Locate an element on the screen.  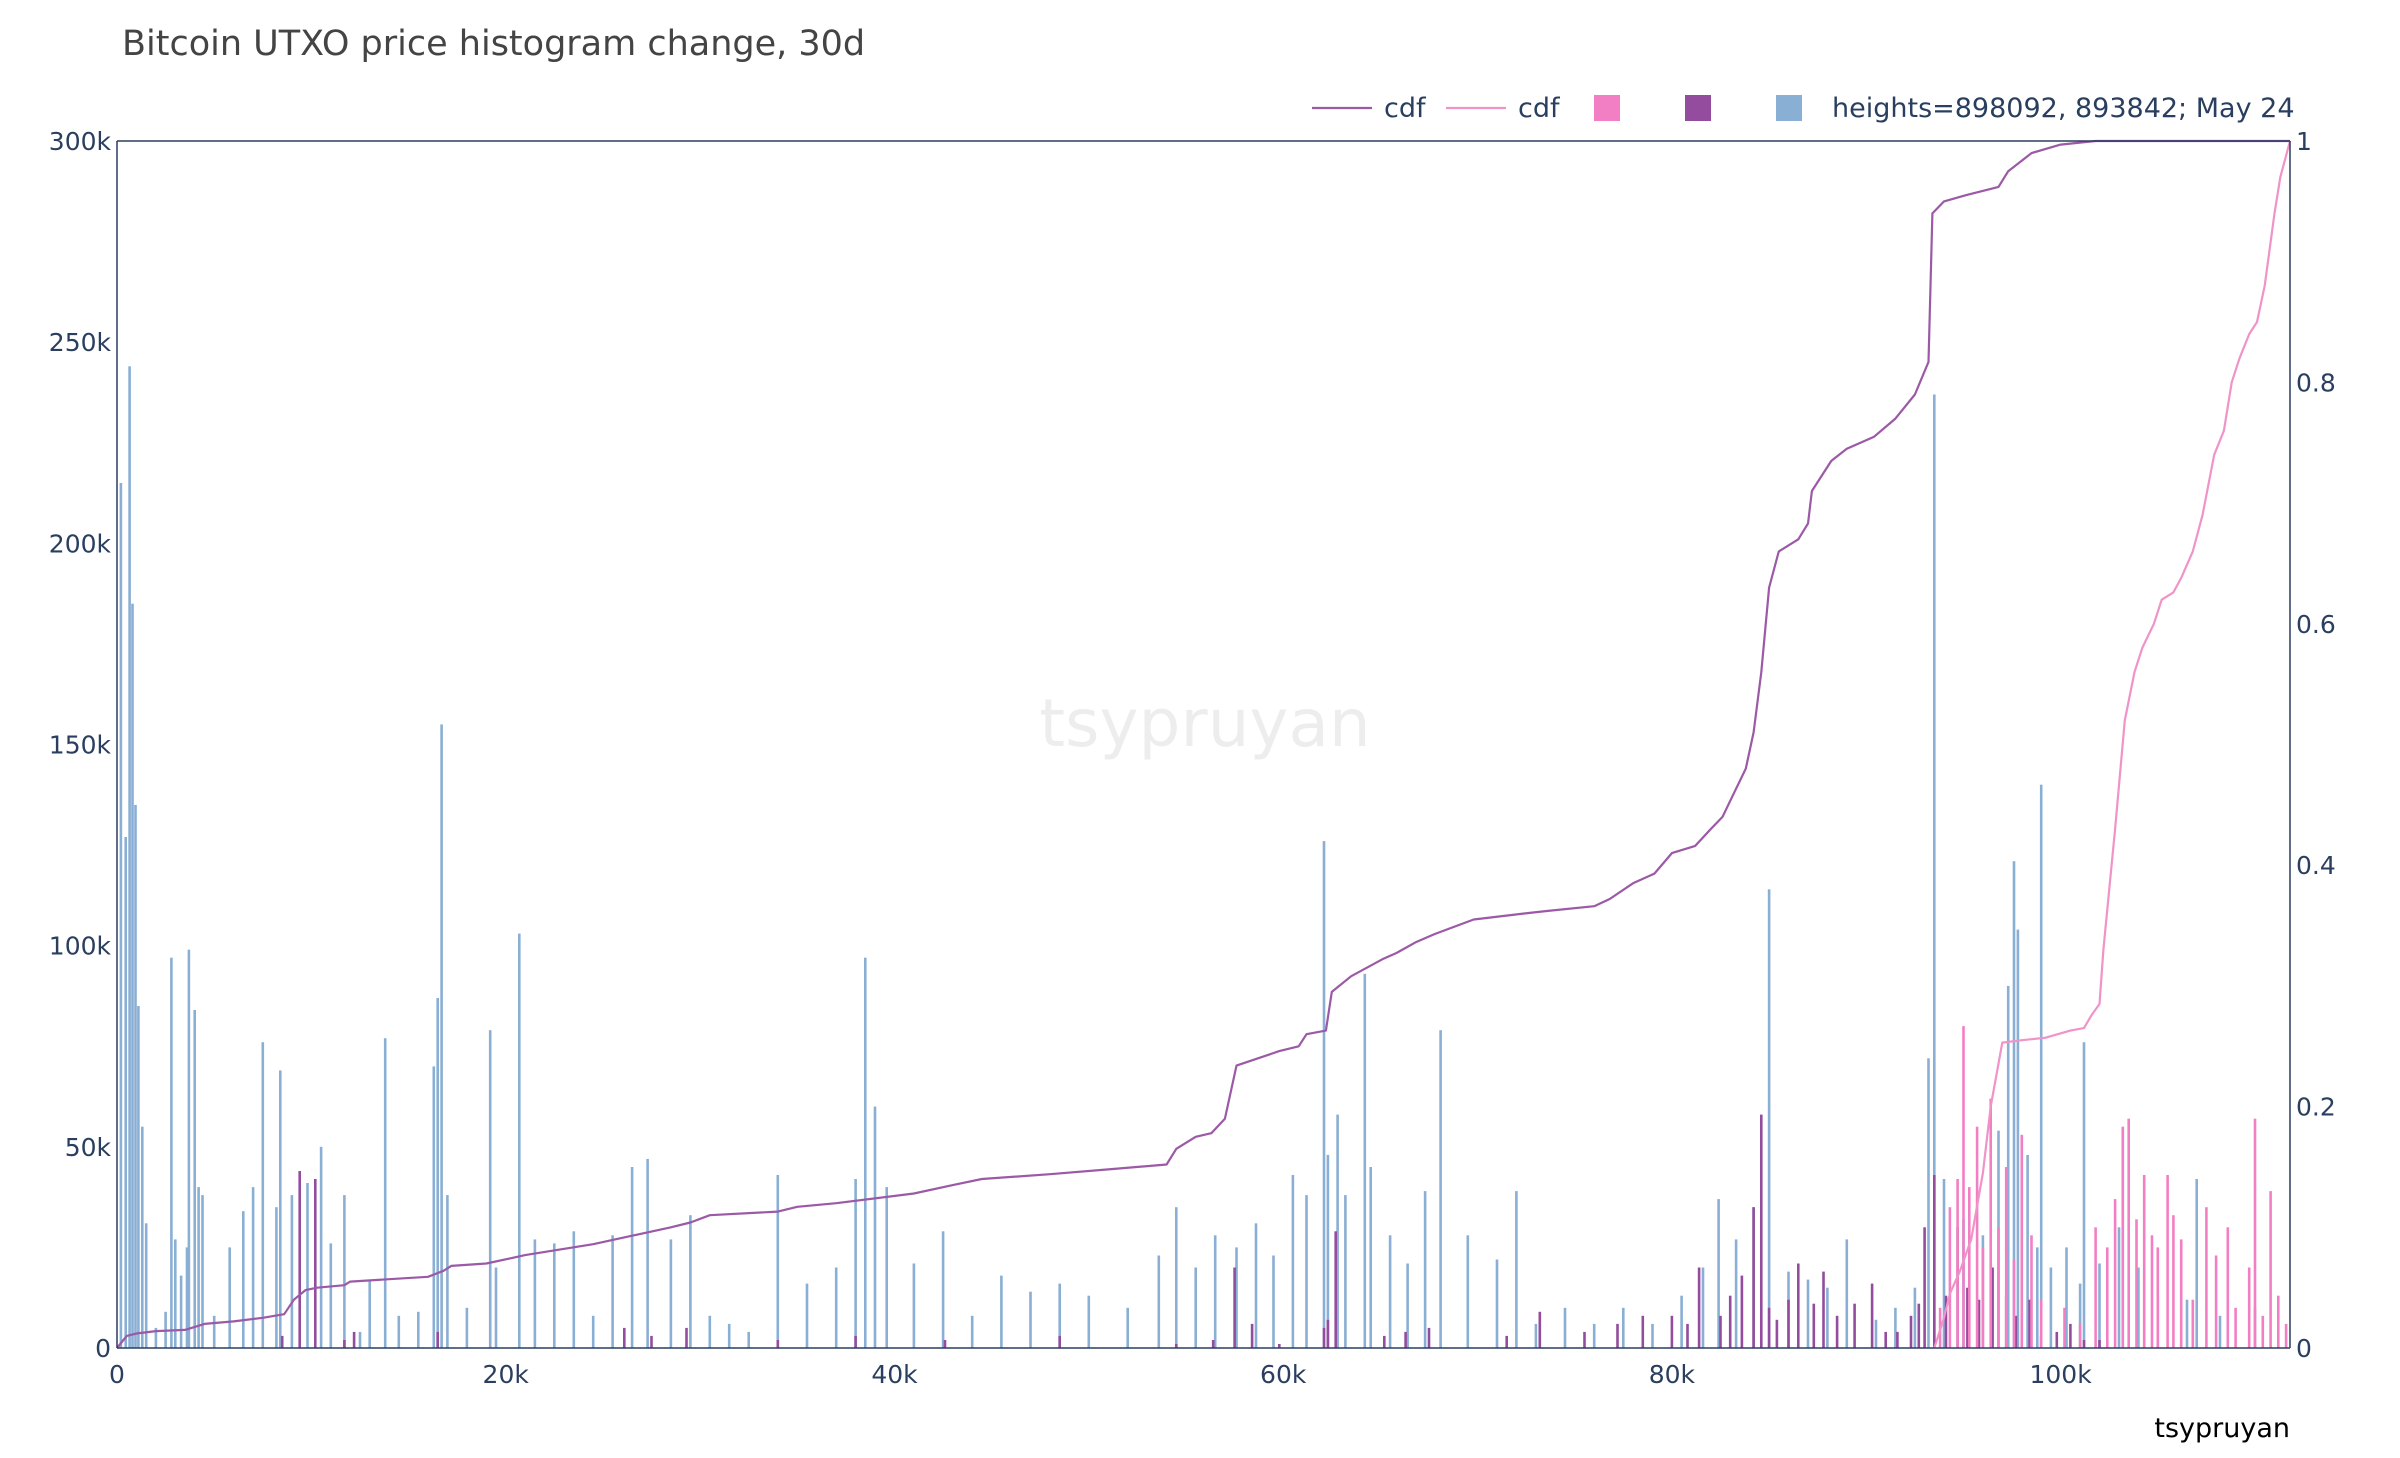
y-tick-label: 300k is located at coordinates (80, 141).